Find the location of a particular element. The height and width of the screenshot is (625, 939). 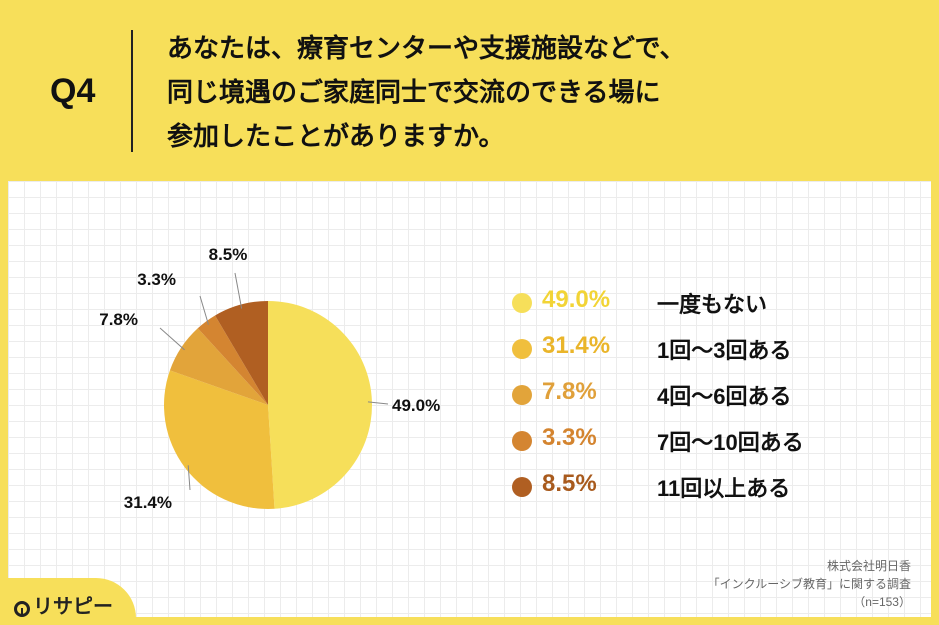

legend-label: 4回〜6回ある is located at coordinates (724, 396).